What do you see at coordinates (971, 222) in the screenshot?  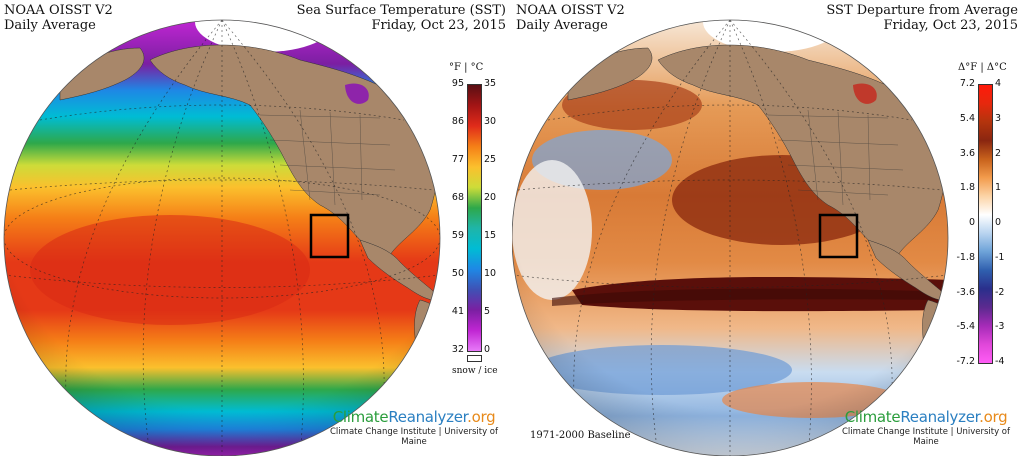 I see `anom-f-tick: 0` at bounding box center [971, 222].